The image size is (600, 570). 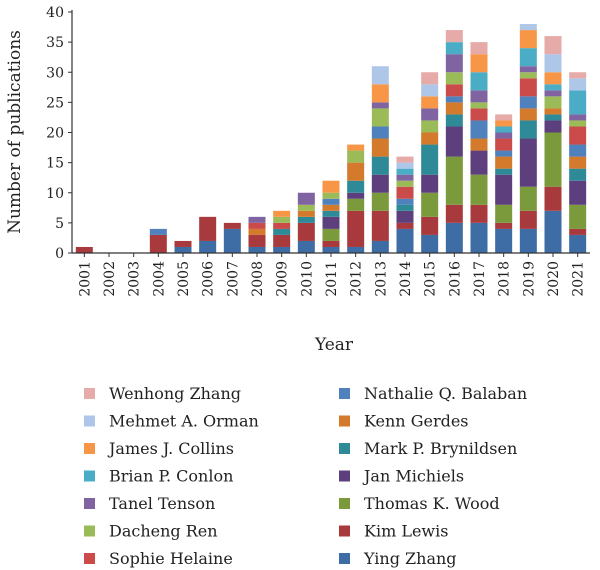 What do you see at coordinates (380, 93) in the screenshot?
I see `bar-segment-2013-james-j-collins` at bounding box center [380, 93].